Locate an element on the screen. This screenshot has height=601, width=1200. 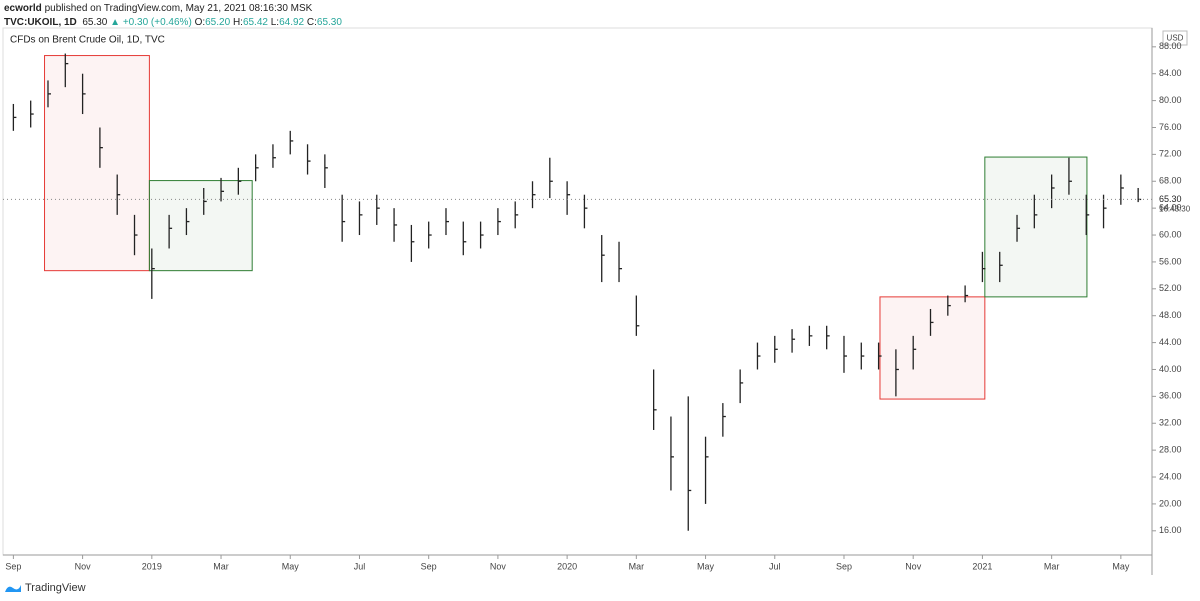
change: ▲ +0.30 (+0.46%) is located at coordinates (151, 22).